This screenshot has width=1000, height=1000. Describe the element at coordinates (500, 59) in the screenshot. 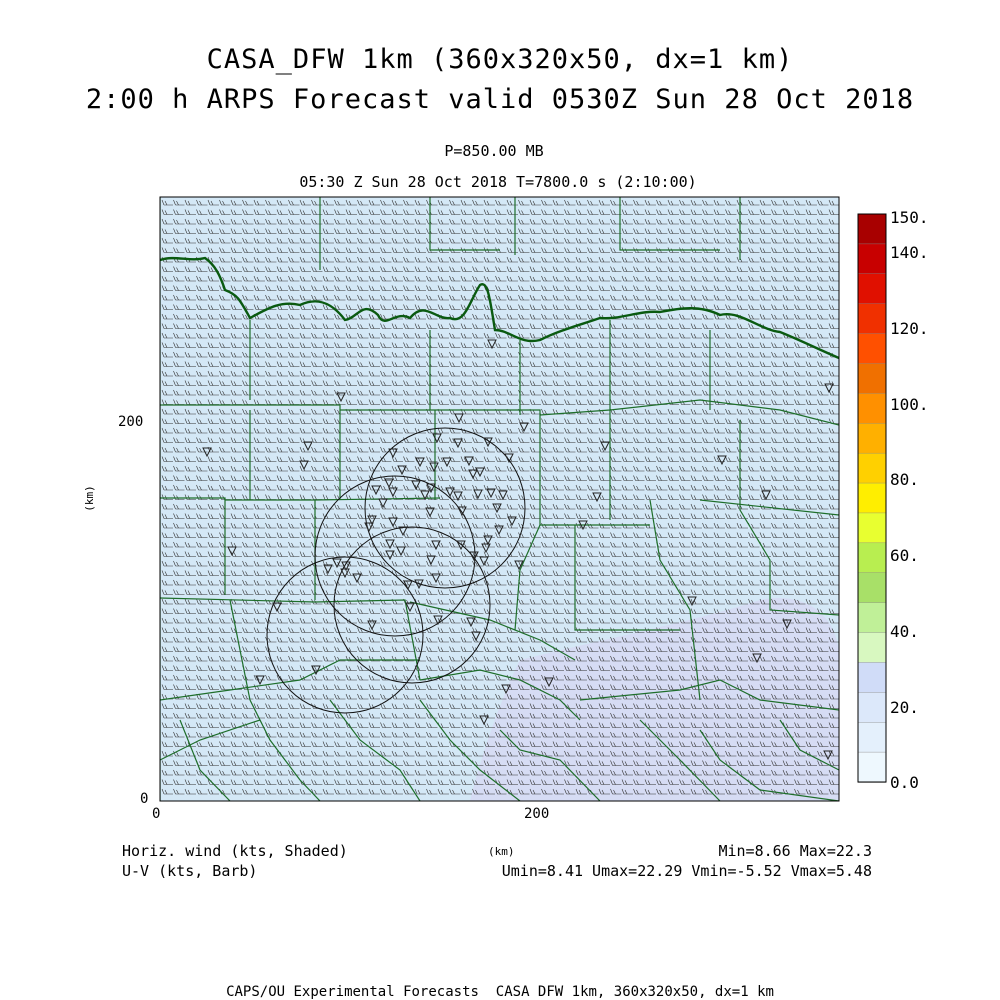

I see `title-line-1: CASA_DFW 1km (360x320x50, dx=1 km)` at that location.